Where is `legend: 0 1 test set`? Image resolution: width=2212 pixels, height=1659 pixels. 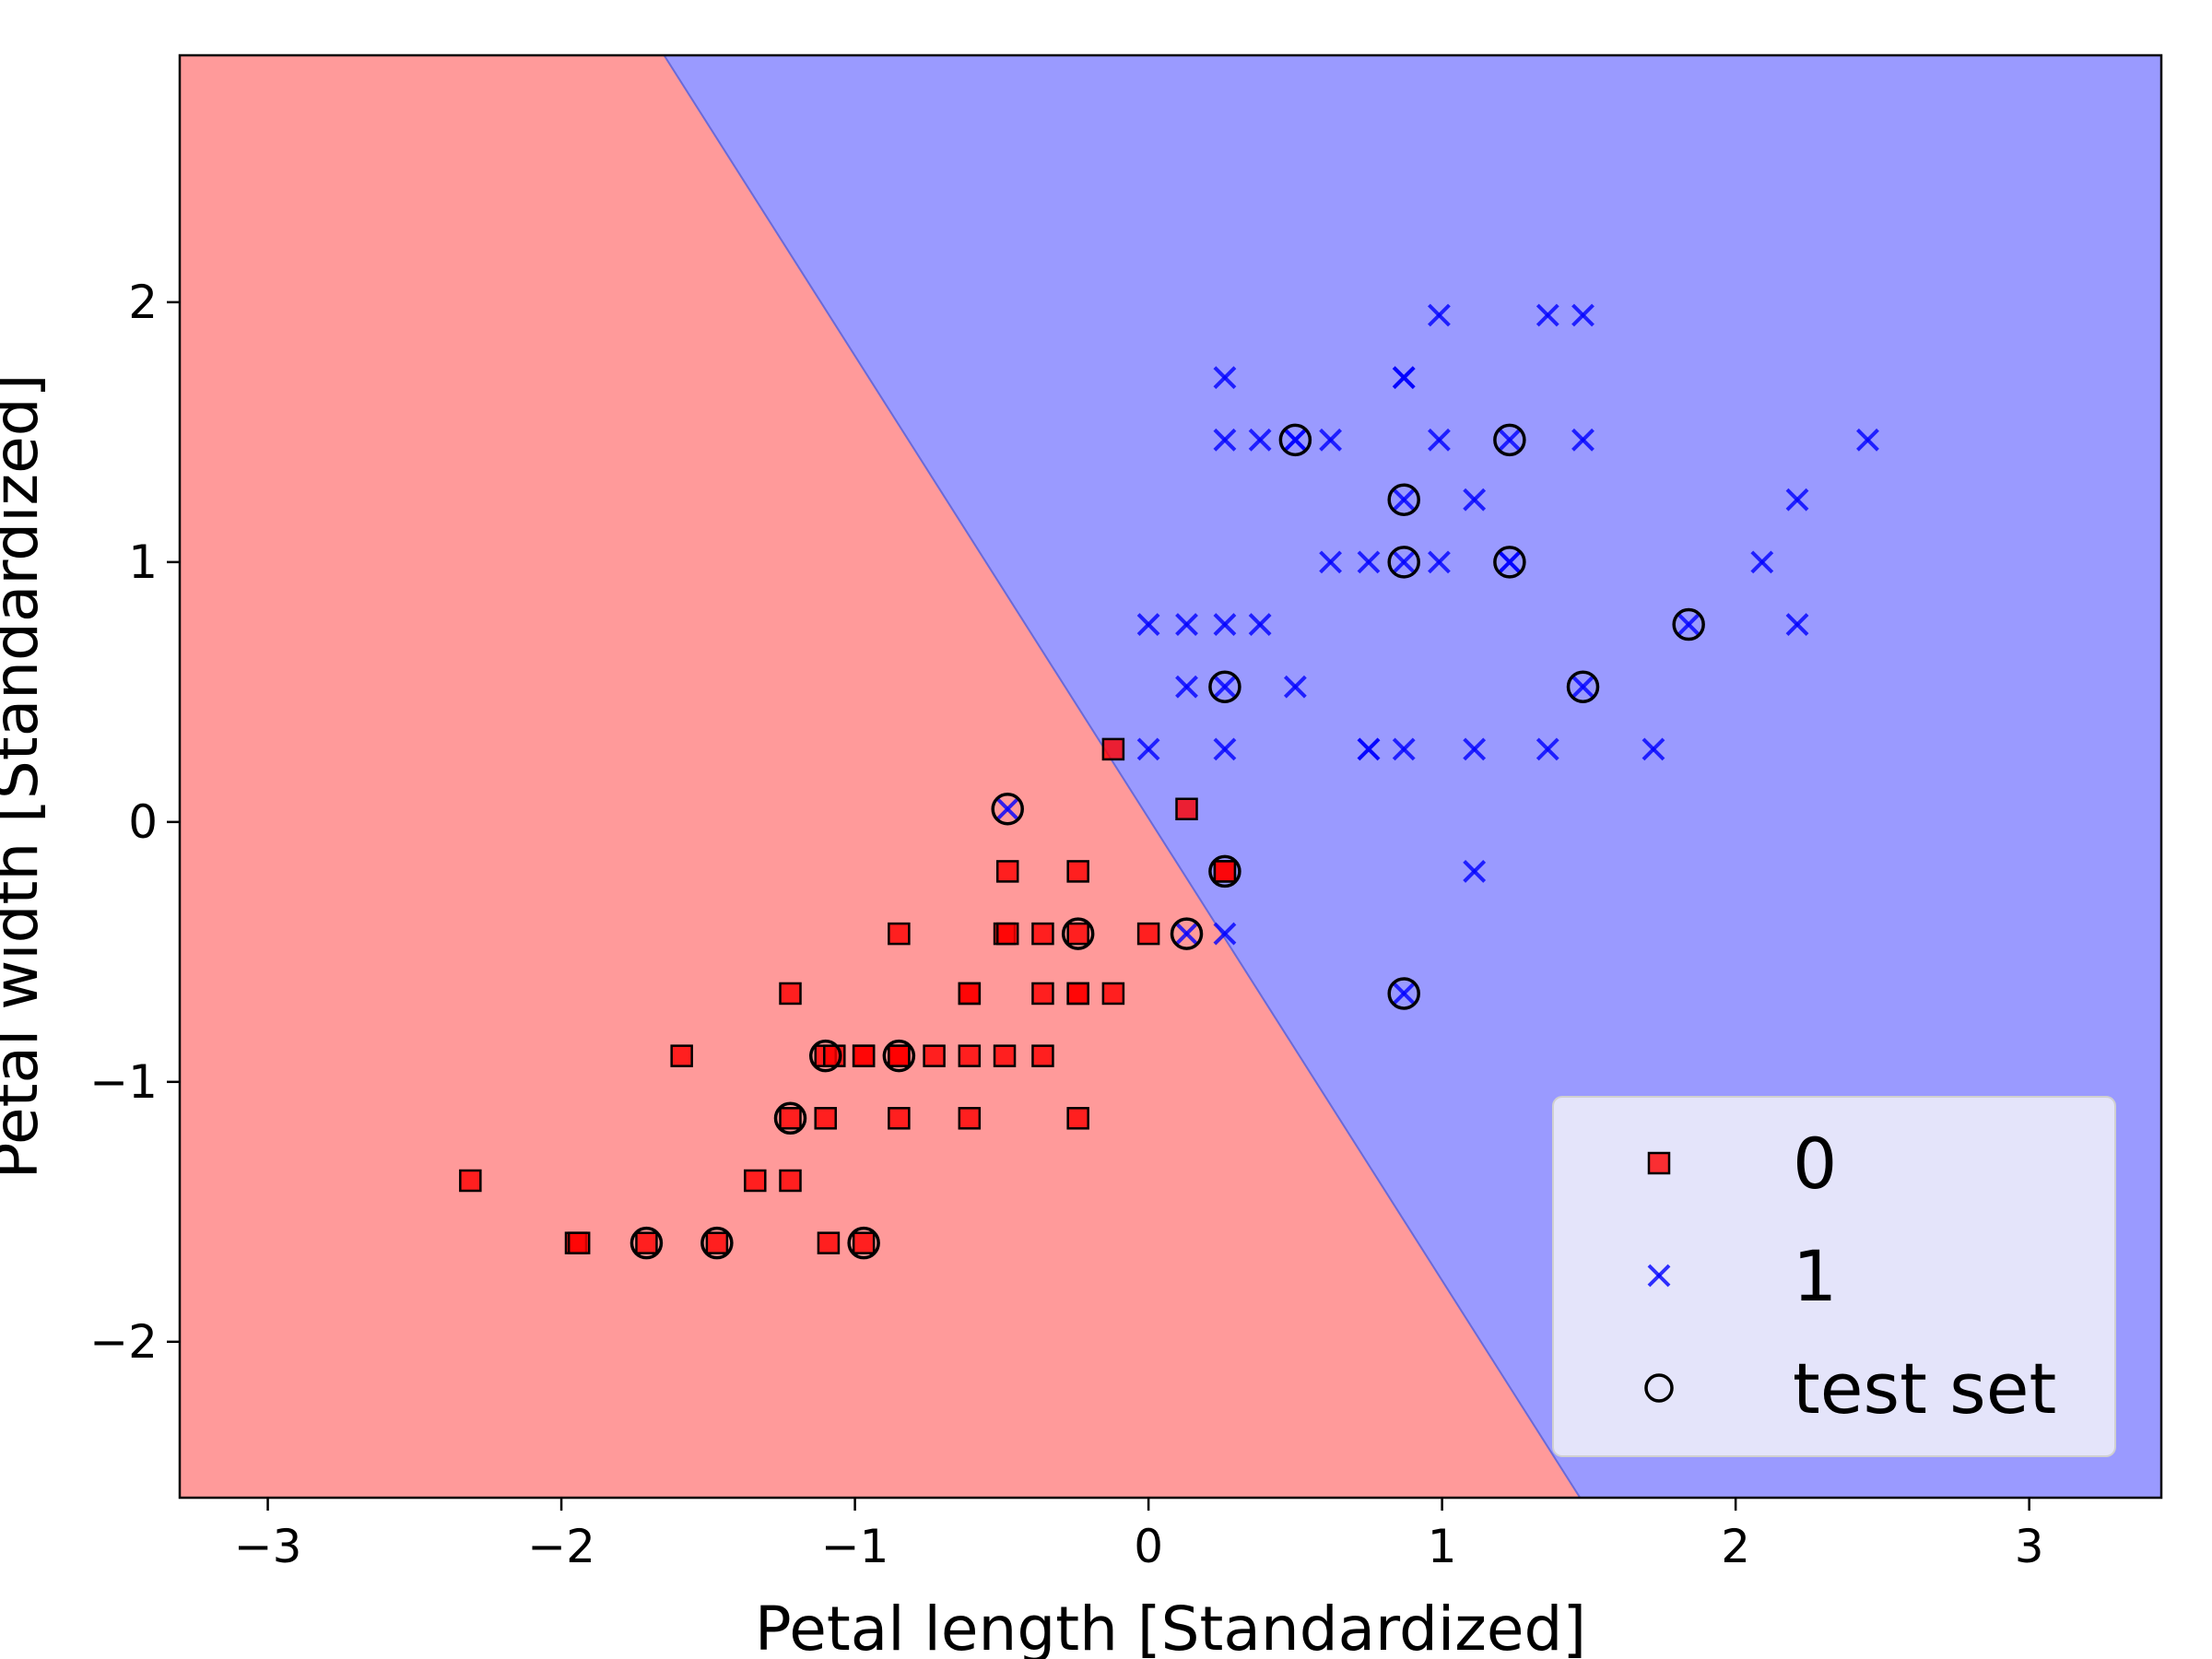 legend: 0 1 test set is located at coordinates (1834, 1276).